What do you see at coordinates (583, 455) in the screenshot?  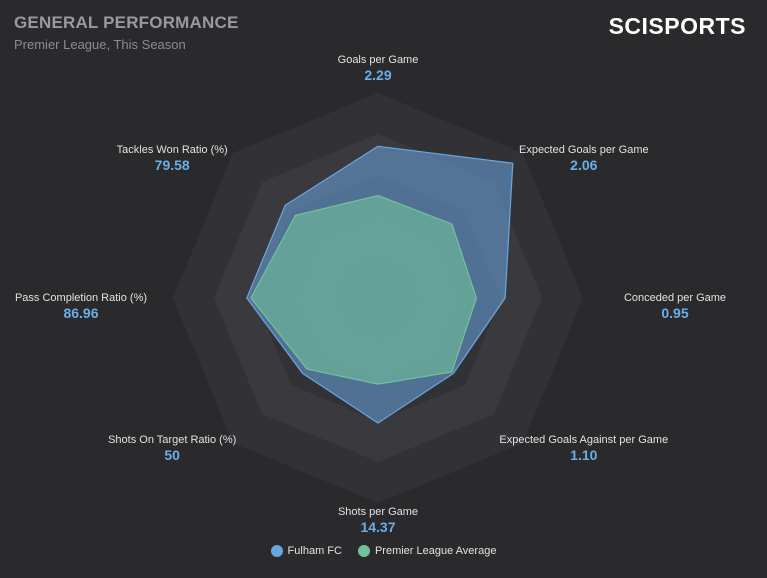 I see `axis-value: 1.10` at bounding box center [583, 455].